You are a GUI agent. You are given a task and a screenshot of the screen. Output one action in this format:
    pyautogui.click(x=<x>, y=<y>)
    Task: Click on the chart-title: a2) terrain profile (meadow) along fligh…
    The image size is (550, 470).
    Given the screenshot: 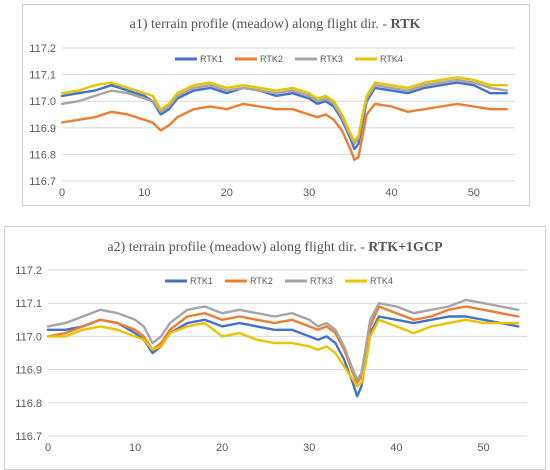 What is the action you would take?
    pyautogui.click(x=275, y=248)
    